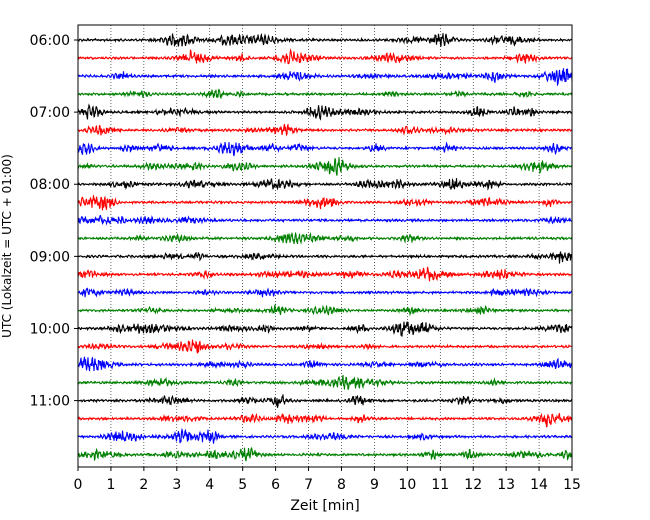 This screenshot has width=650, height=520. What do you see at coordinates (110, 485) in the screenshot?
I see `x-tick-label: 1` at bounding box center [110, 485].